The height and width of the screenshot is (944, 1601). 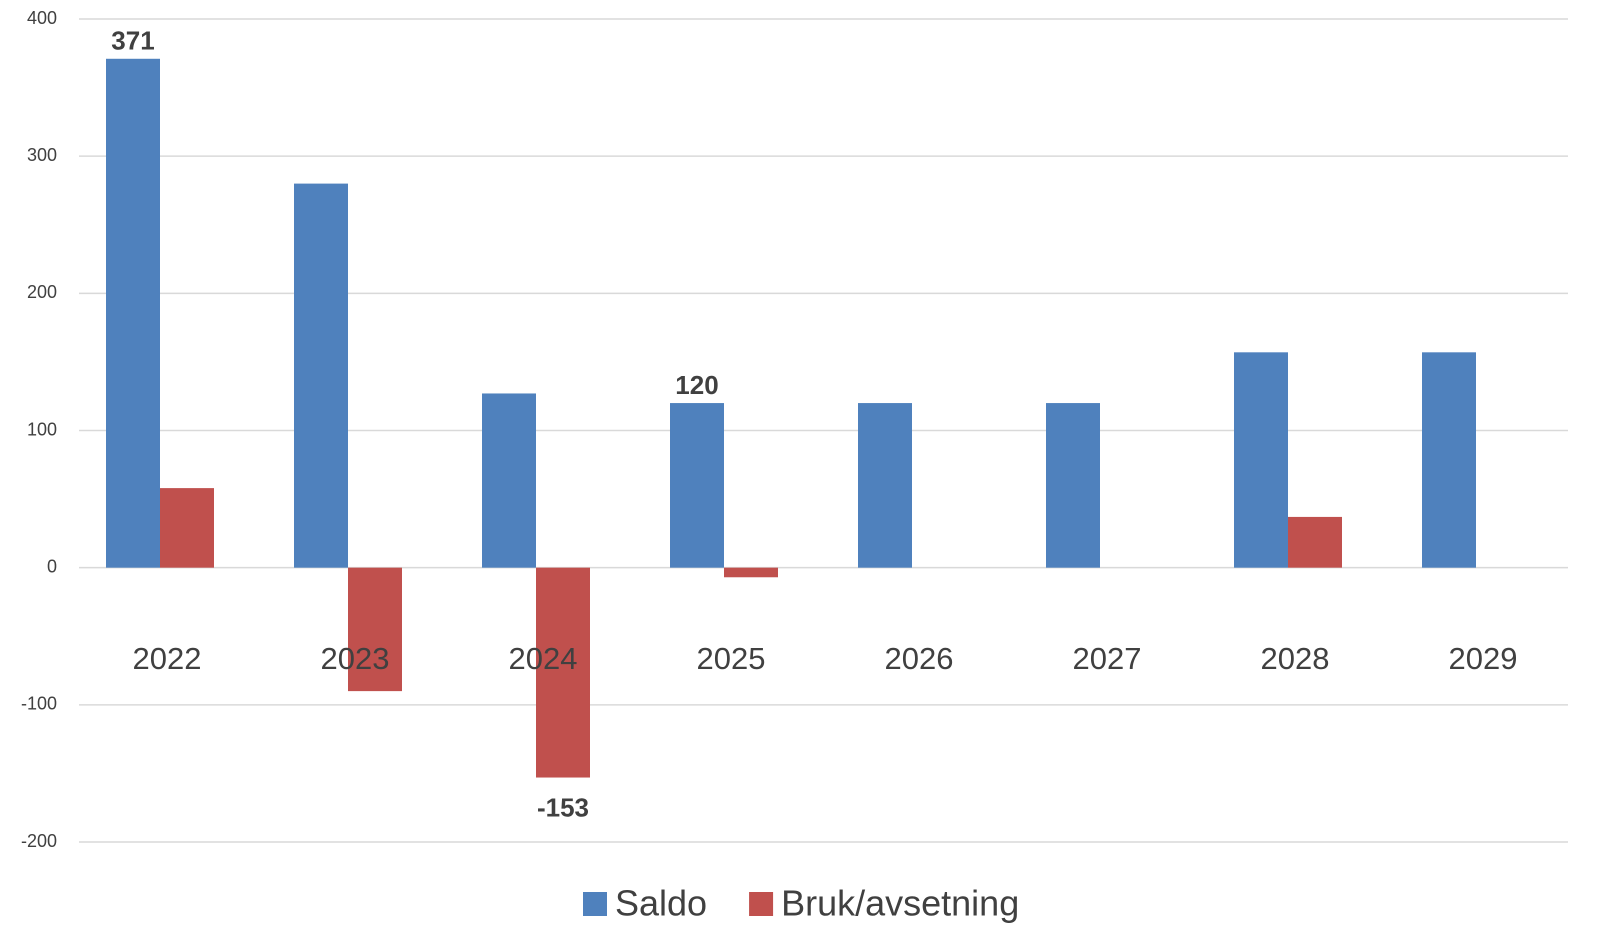 I want to click on y-tick-label: -200, so click(x=39, y=841).